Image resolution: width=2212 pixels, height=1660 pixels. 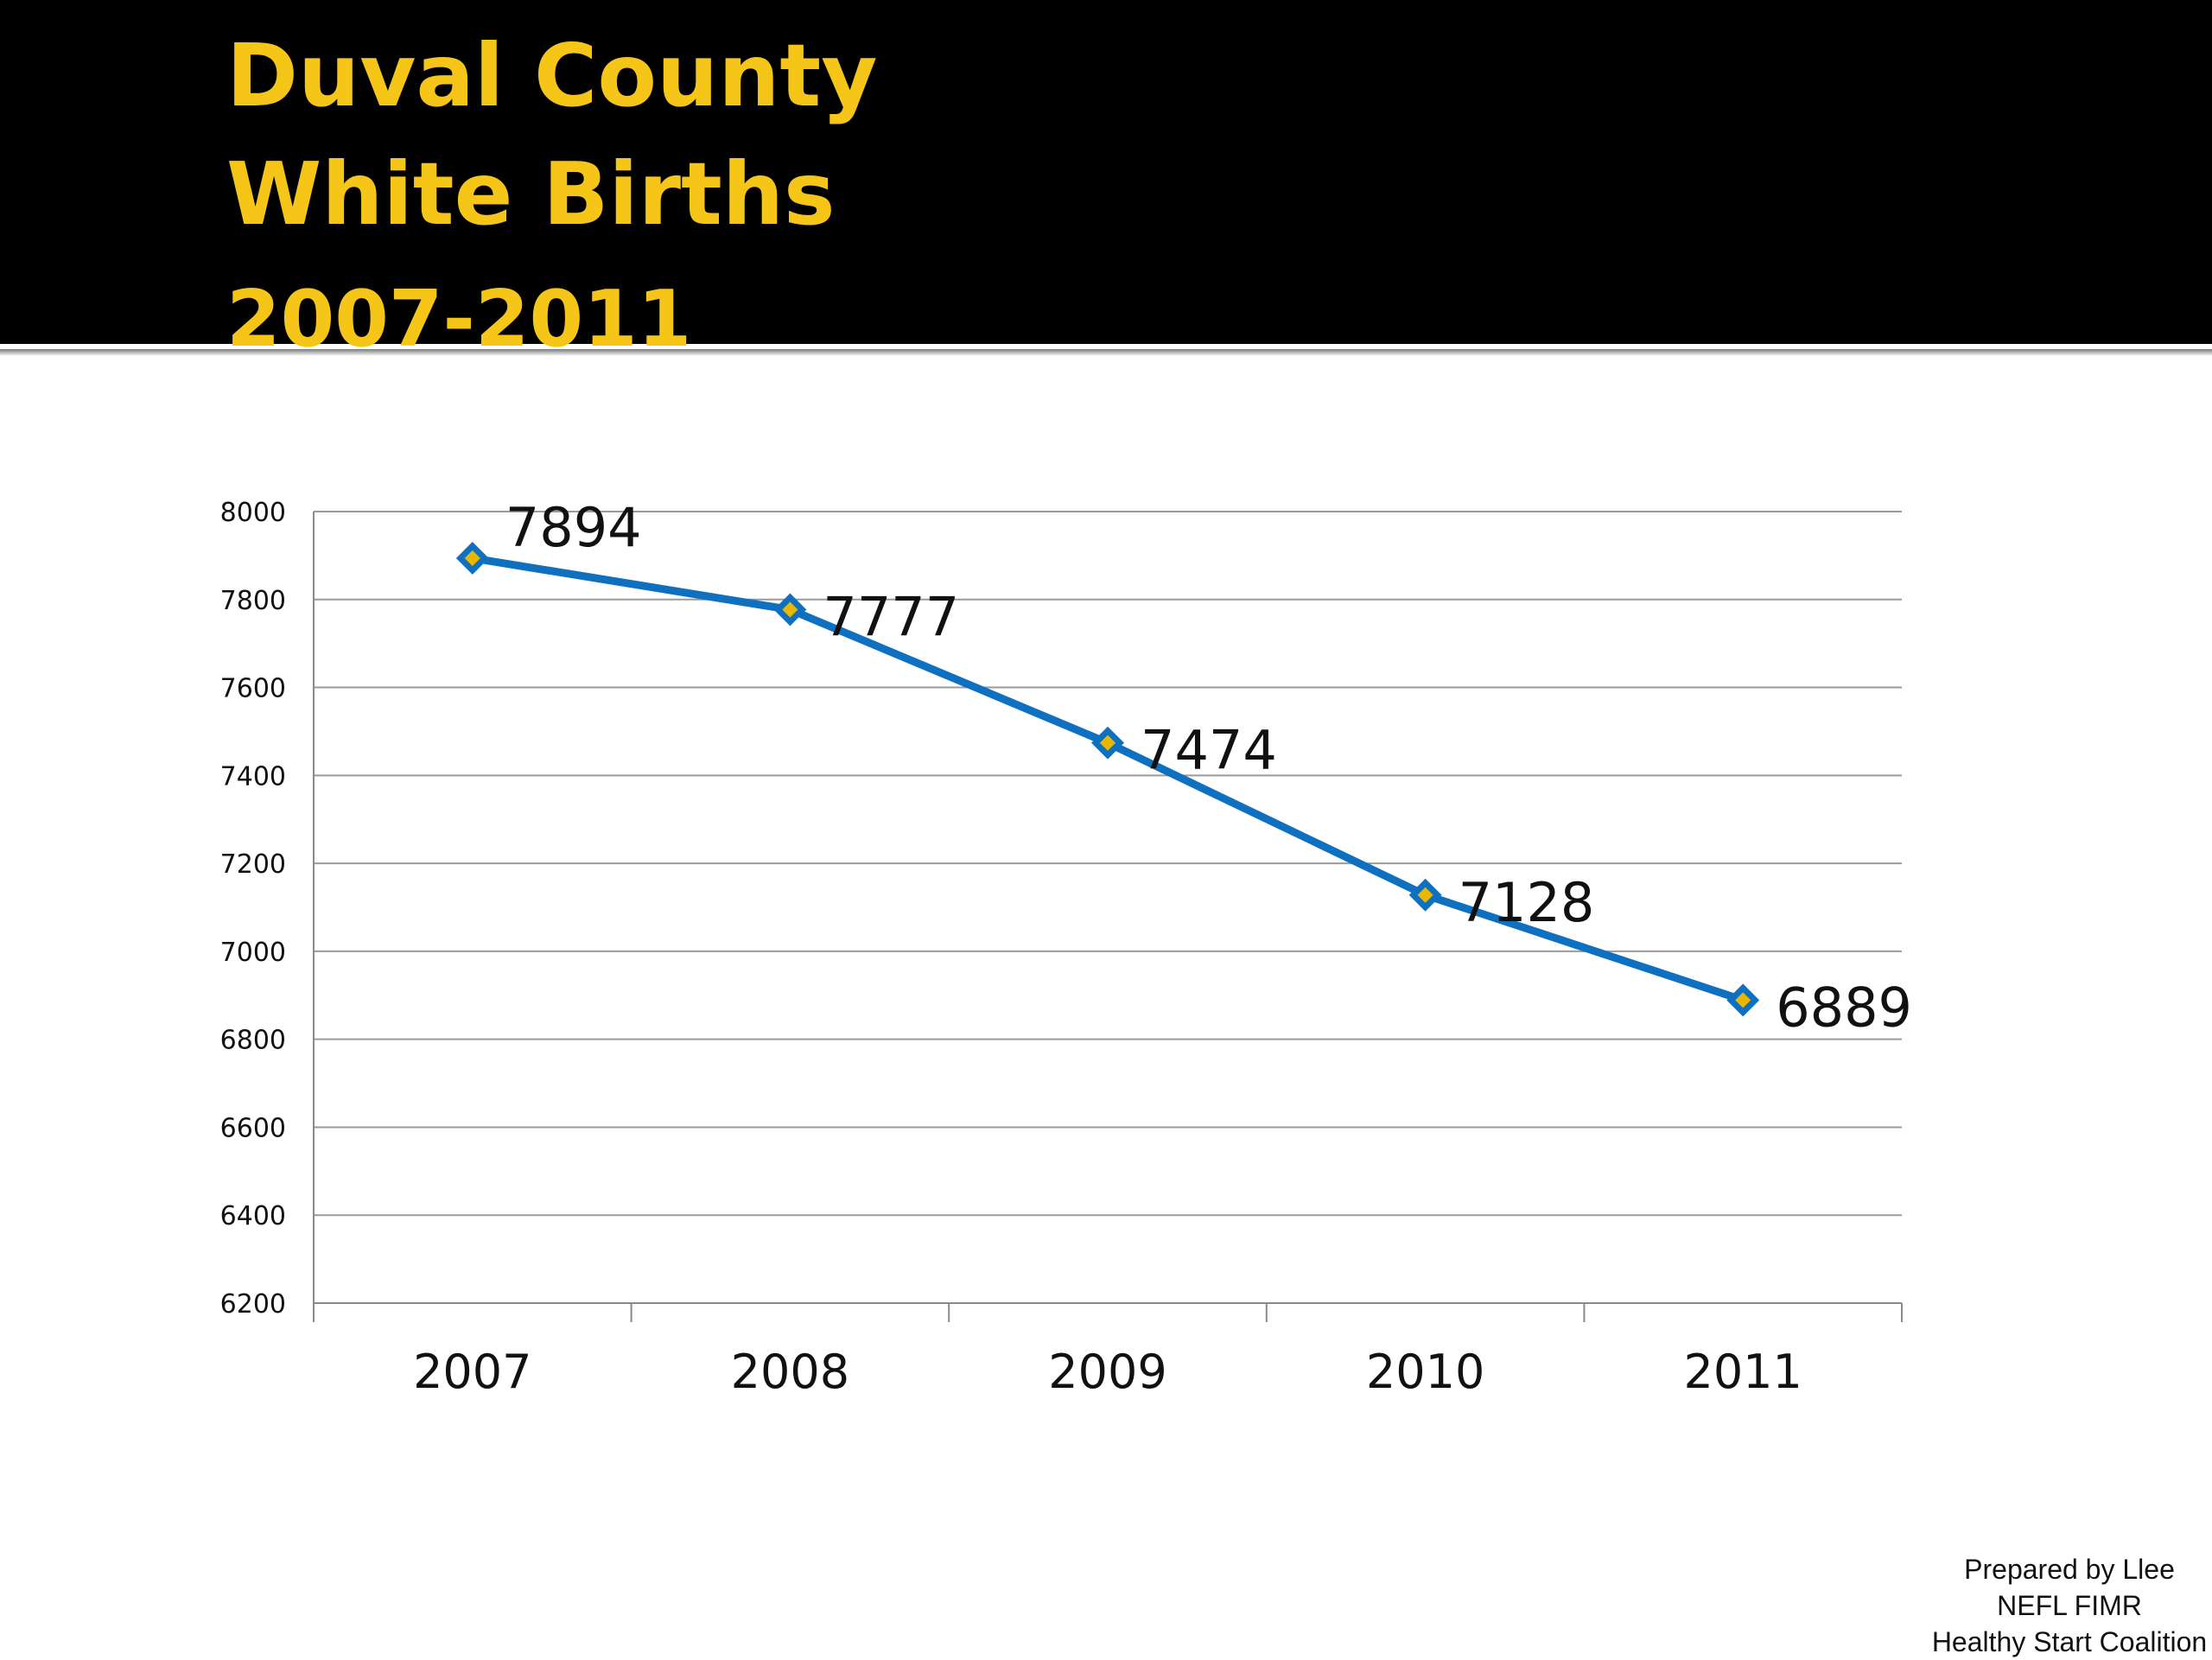 What do you see at coordinates (472, 1372) in the screenshot?
I see `x-tick-label: 2007` at bounding box center [472, 1372].